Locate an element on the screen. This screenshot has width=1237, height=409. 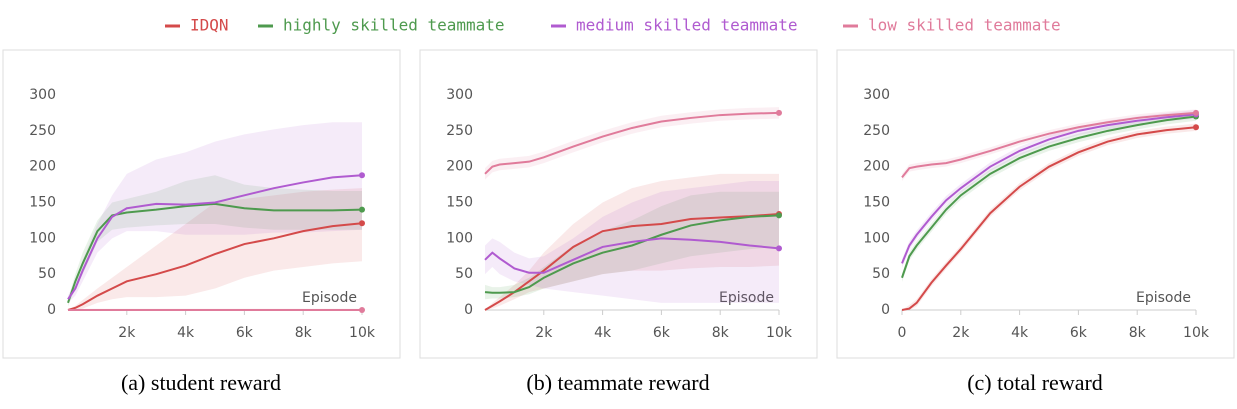
legend-label: IDQN is located at coordinates (209, 25).